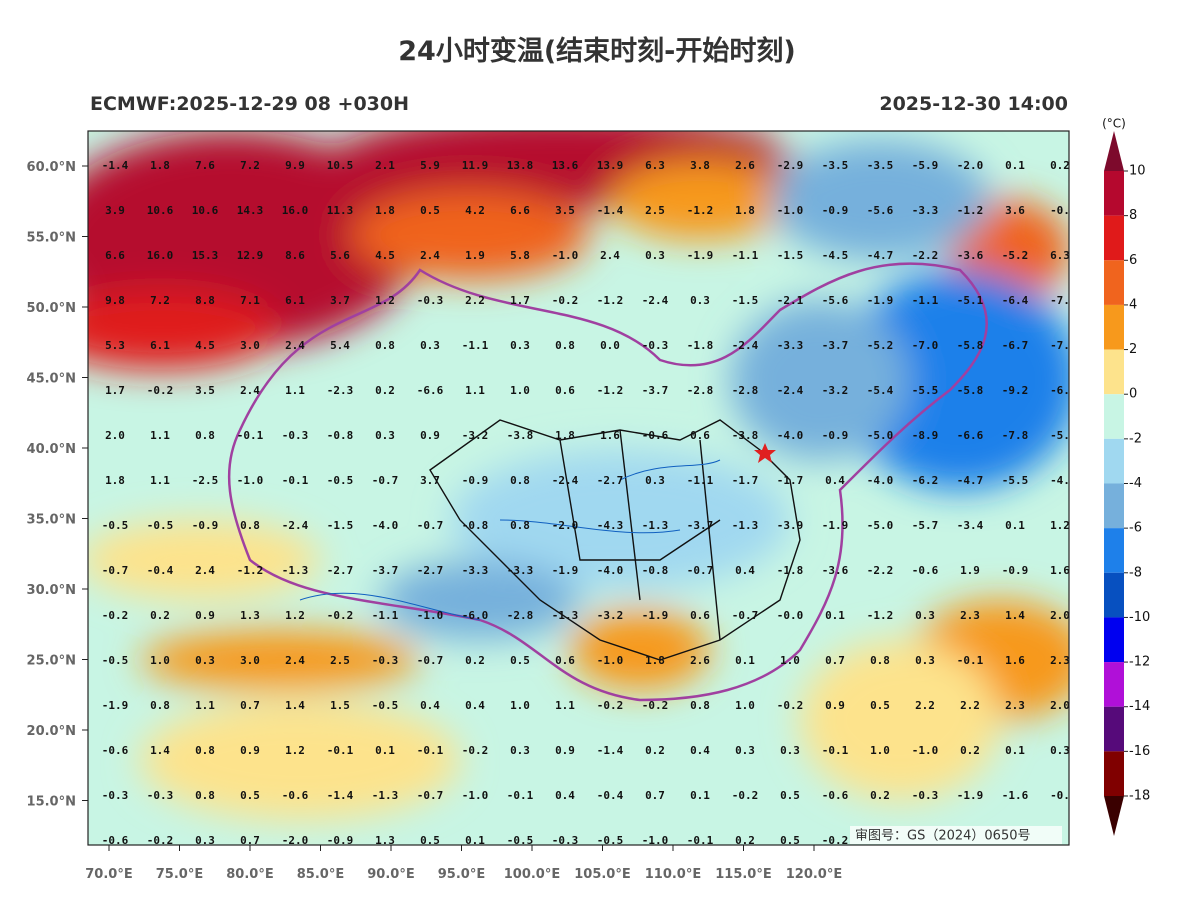  Describe the element at coordinates (1133, 215) in the screenshot. I see `colorbar-label: 8` at that location.